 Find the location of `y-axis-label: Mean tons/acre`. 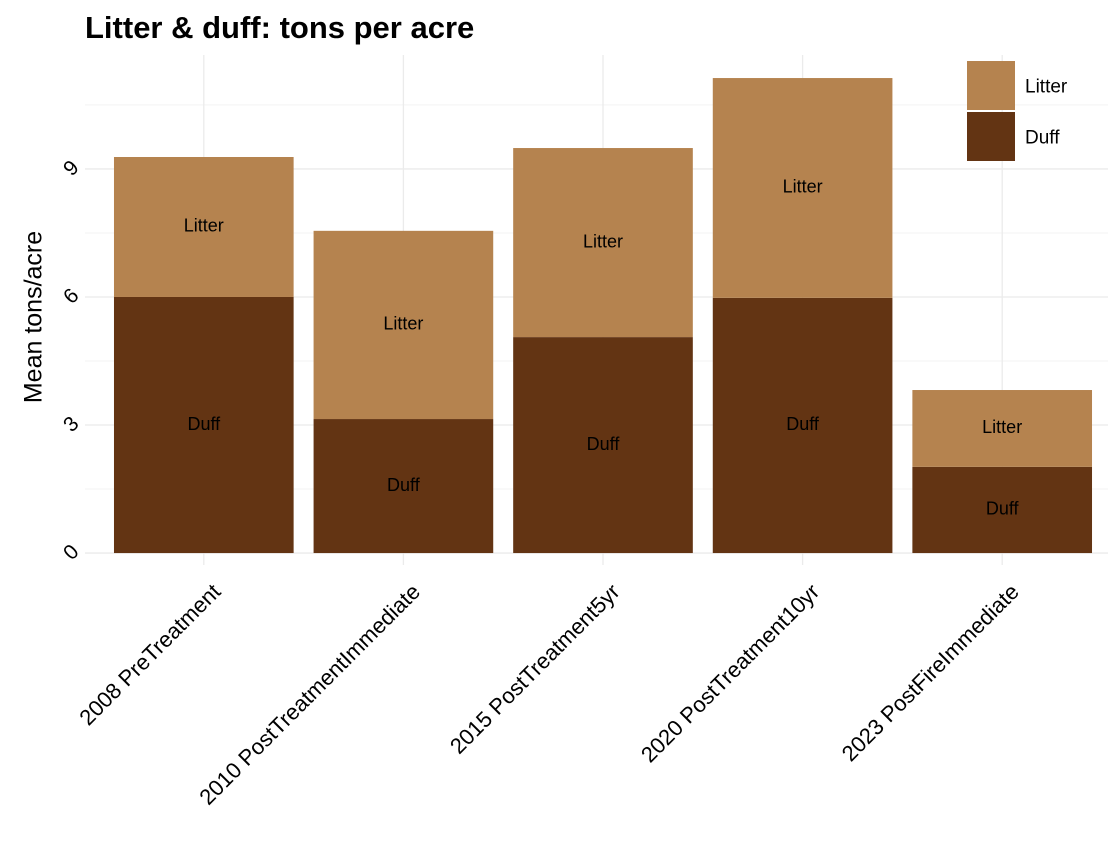

y-axis-label: Mean tons/acre is located at coordinates (34, 317).